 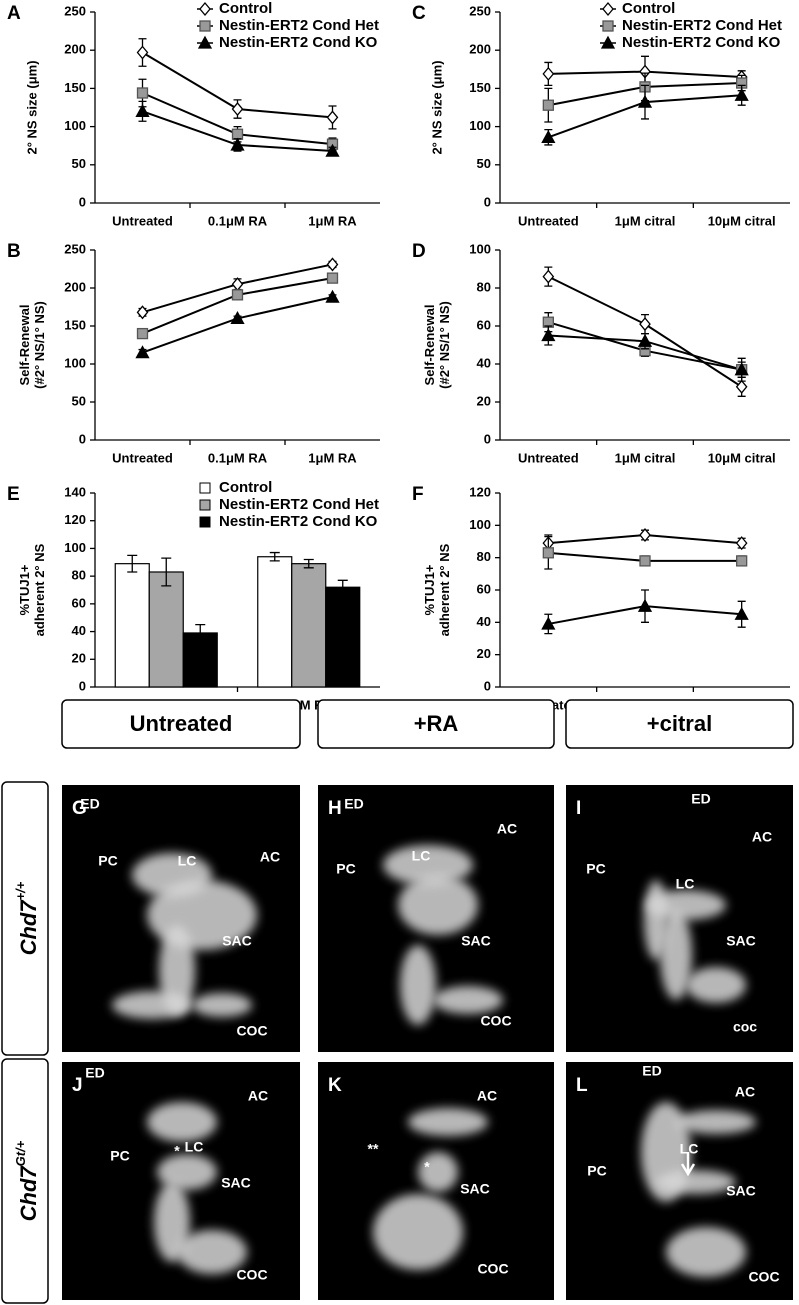 What do you see at coordinates (332, 457) in the screenshot?
I see `x-tick-label: 1μM RA` at bounding box center [332, 457].